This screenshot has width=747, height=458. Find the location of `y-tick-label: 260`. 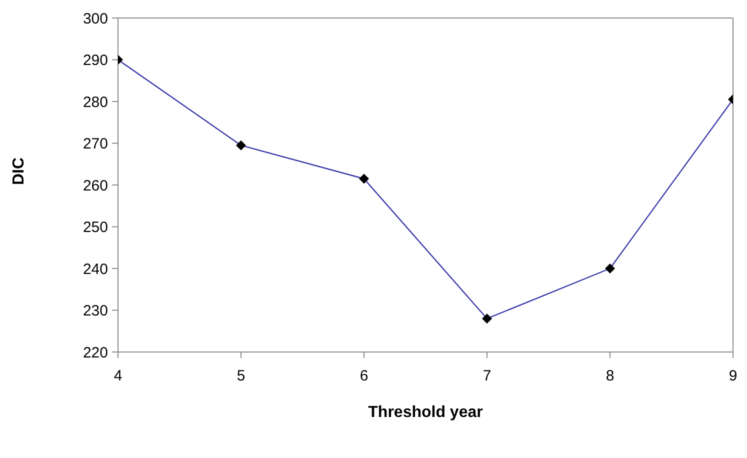

y-tick-label: 260 is located at coordinates (95, 185).